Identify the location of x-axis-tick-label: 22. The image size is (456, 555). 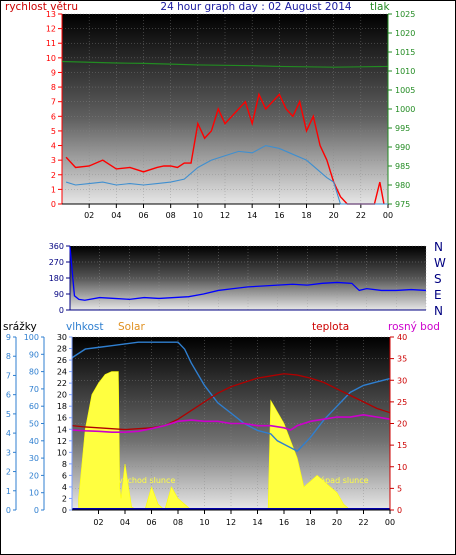
(363, 522).